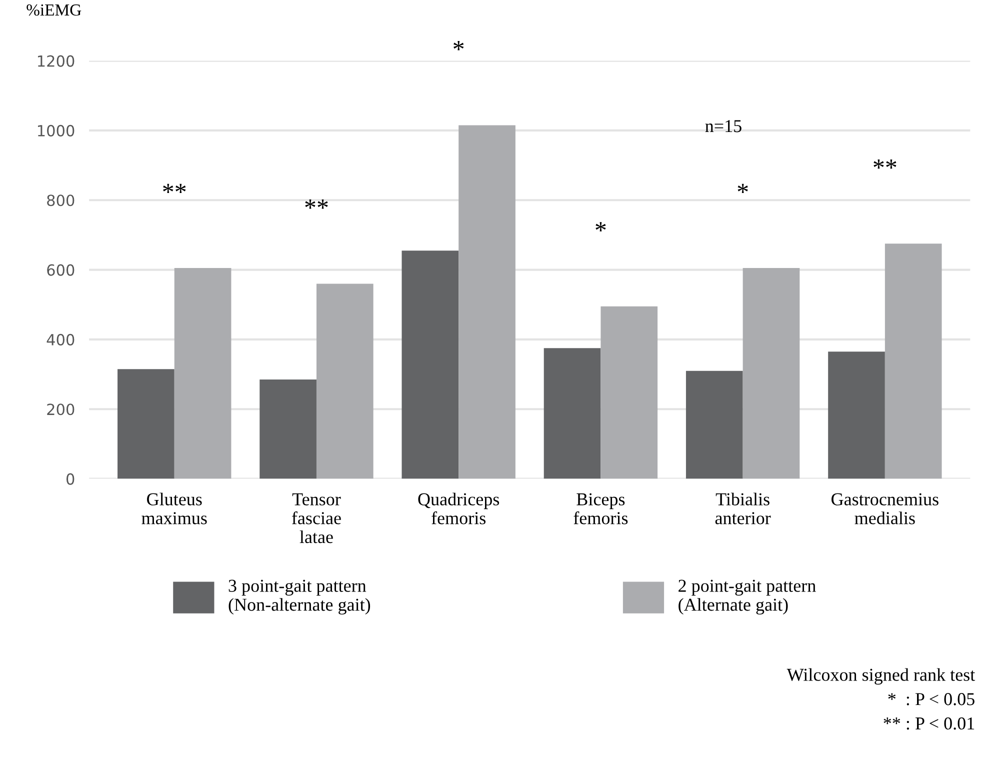  What do you see at coordinates (299, 597) in the screenshot?
I see `legend-label: 3 point-gait pattern (Non-alternate gait)` at bounding box center [299, 597].